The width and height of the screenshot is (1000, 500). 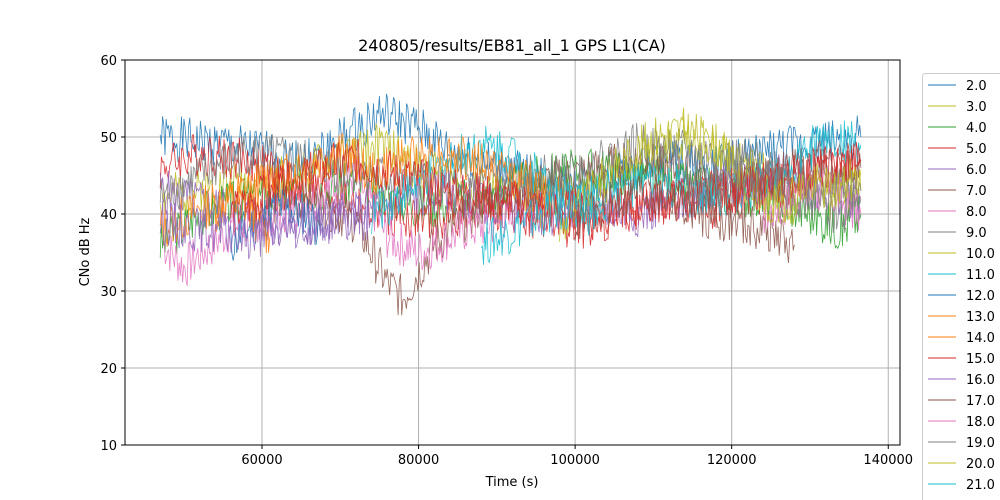 What do you see at coordinates (980, 485) in the screenshot?
I see `legend-label: 21.0` at bounding box center [980, 485].